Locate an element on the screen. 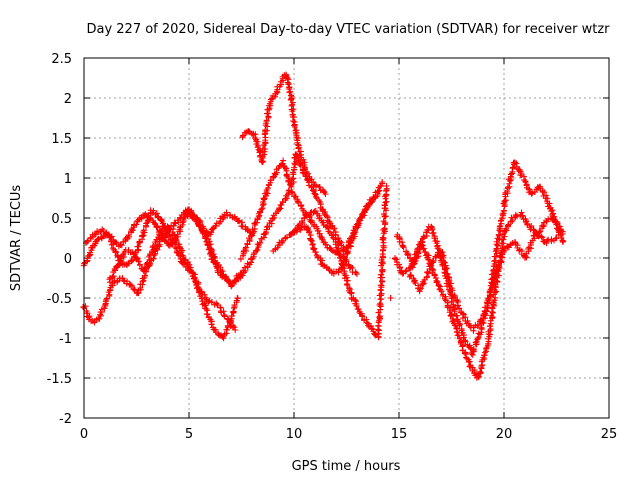  x-tick-label: 5 is located at coordinates (189, 434).